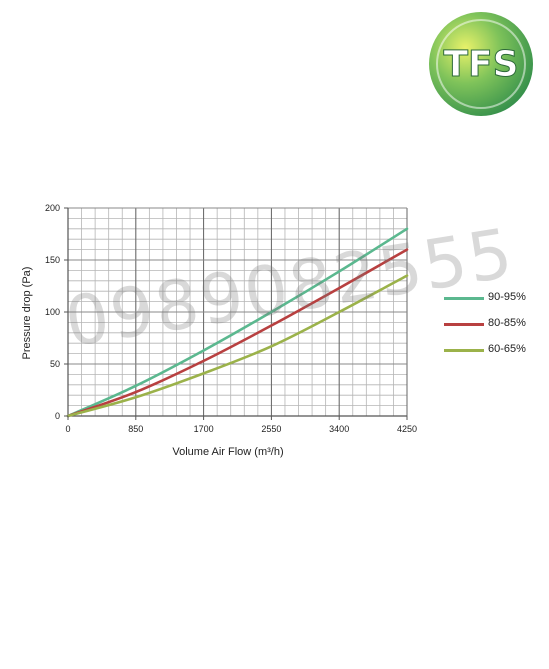  What do you see at coordinates (52, 260) in the screenshot?
I see `y-tick-label: 150` at bounding box center [52, 260].